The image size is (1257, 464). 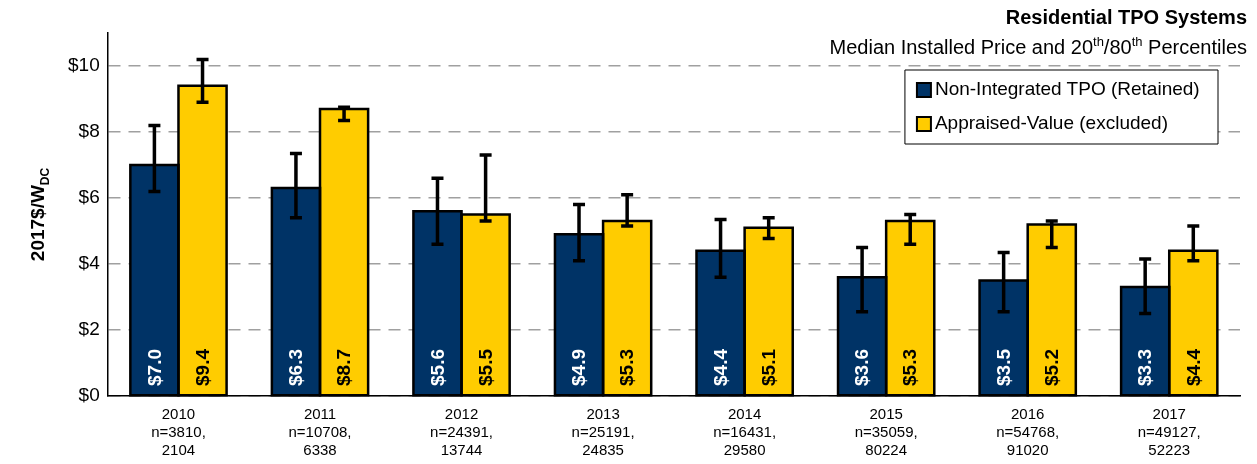 What do you see at coordinates (579, 367) in the screenshot?
I see `data-label: $4.9` at bounding box center [579, 367].